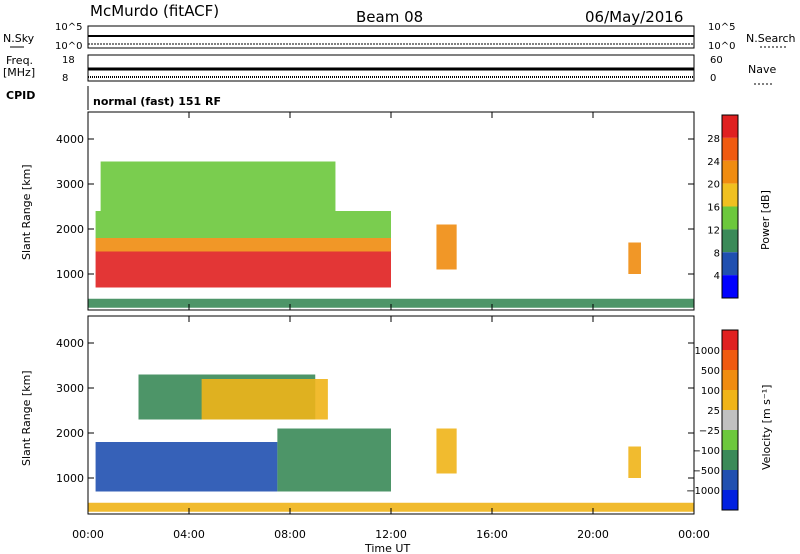  What do you see at coordinates (68, 60) in the screenshot?
I see `freq-left-tick-top: 18` at bounding box center [68, 60].